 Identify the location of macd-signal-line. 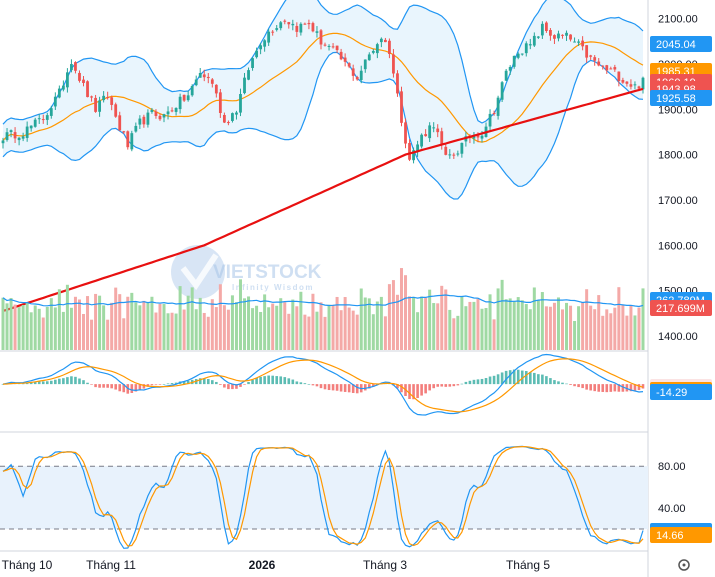
(323, 385).